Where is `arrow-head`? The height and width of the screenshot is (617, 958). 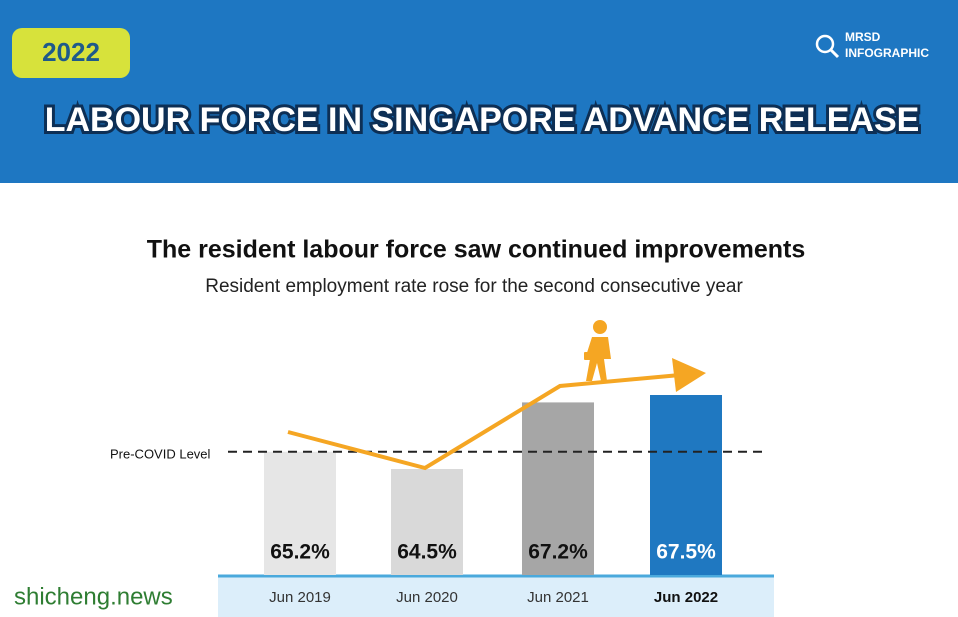
arrow-head is located at coordinates (689, 375).